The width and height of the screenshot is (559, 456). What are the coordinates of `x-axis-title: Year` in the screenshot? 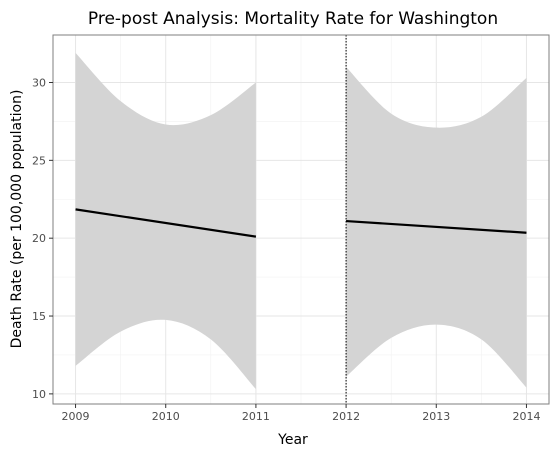 It's located at (292, 440).